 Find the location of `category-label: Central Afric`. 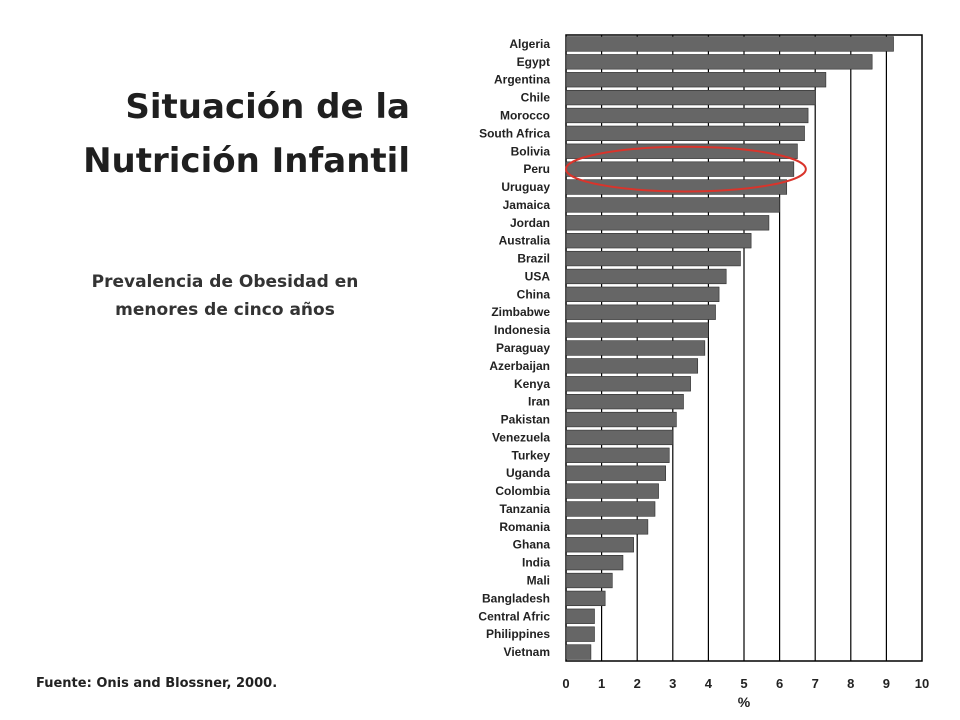

category-label: Central Afric is located at coordinates (514, 616).